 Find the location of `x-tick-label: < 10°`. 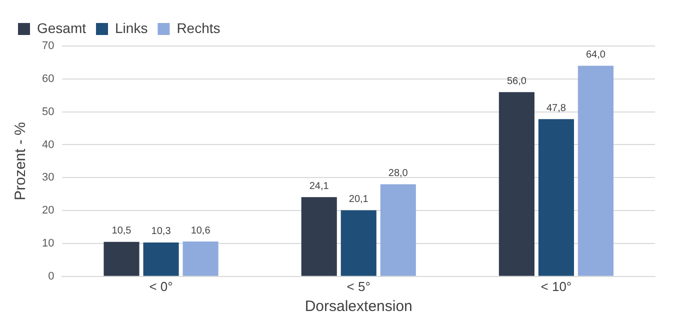

x-tick-label: < 10° is located at coordinates (556, 286).